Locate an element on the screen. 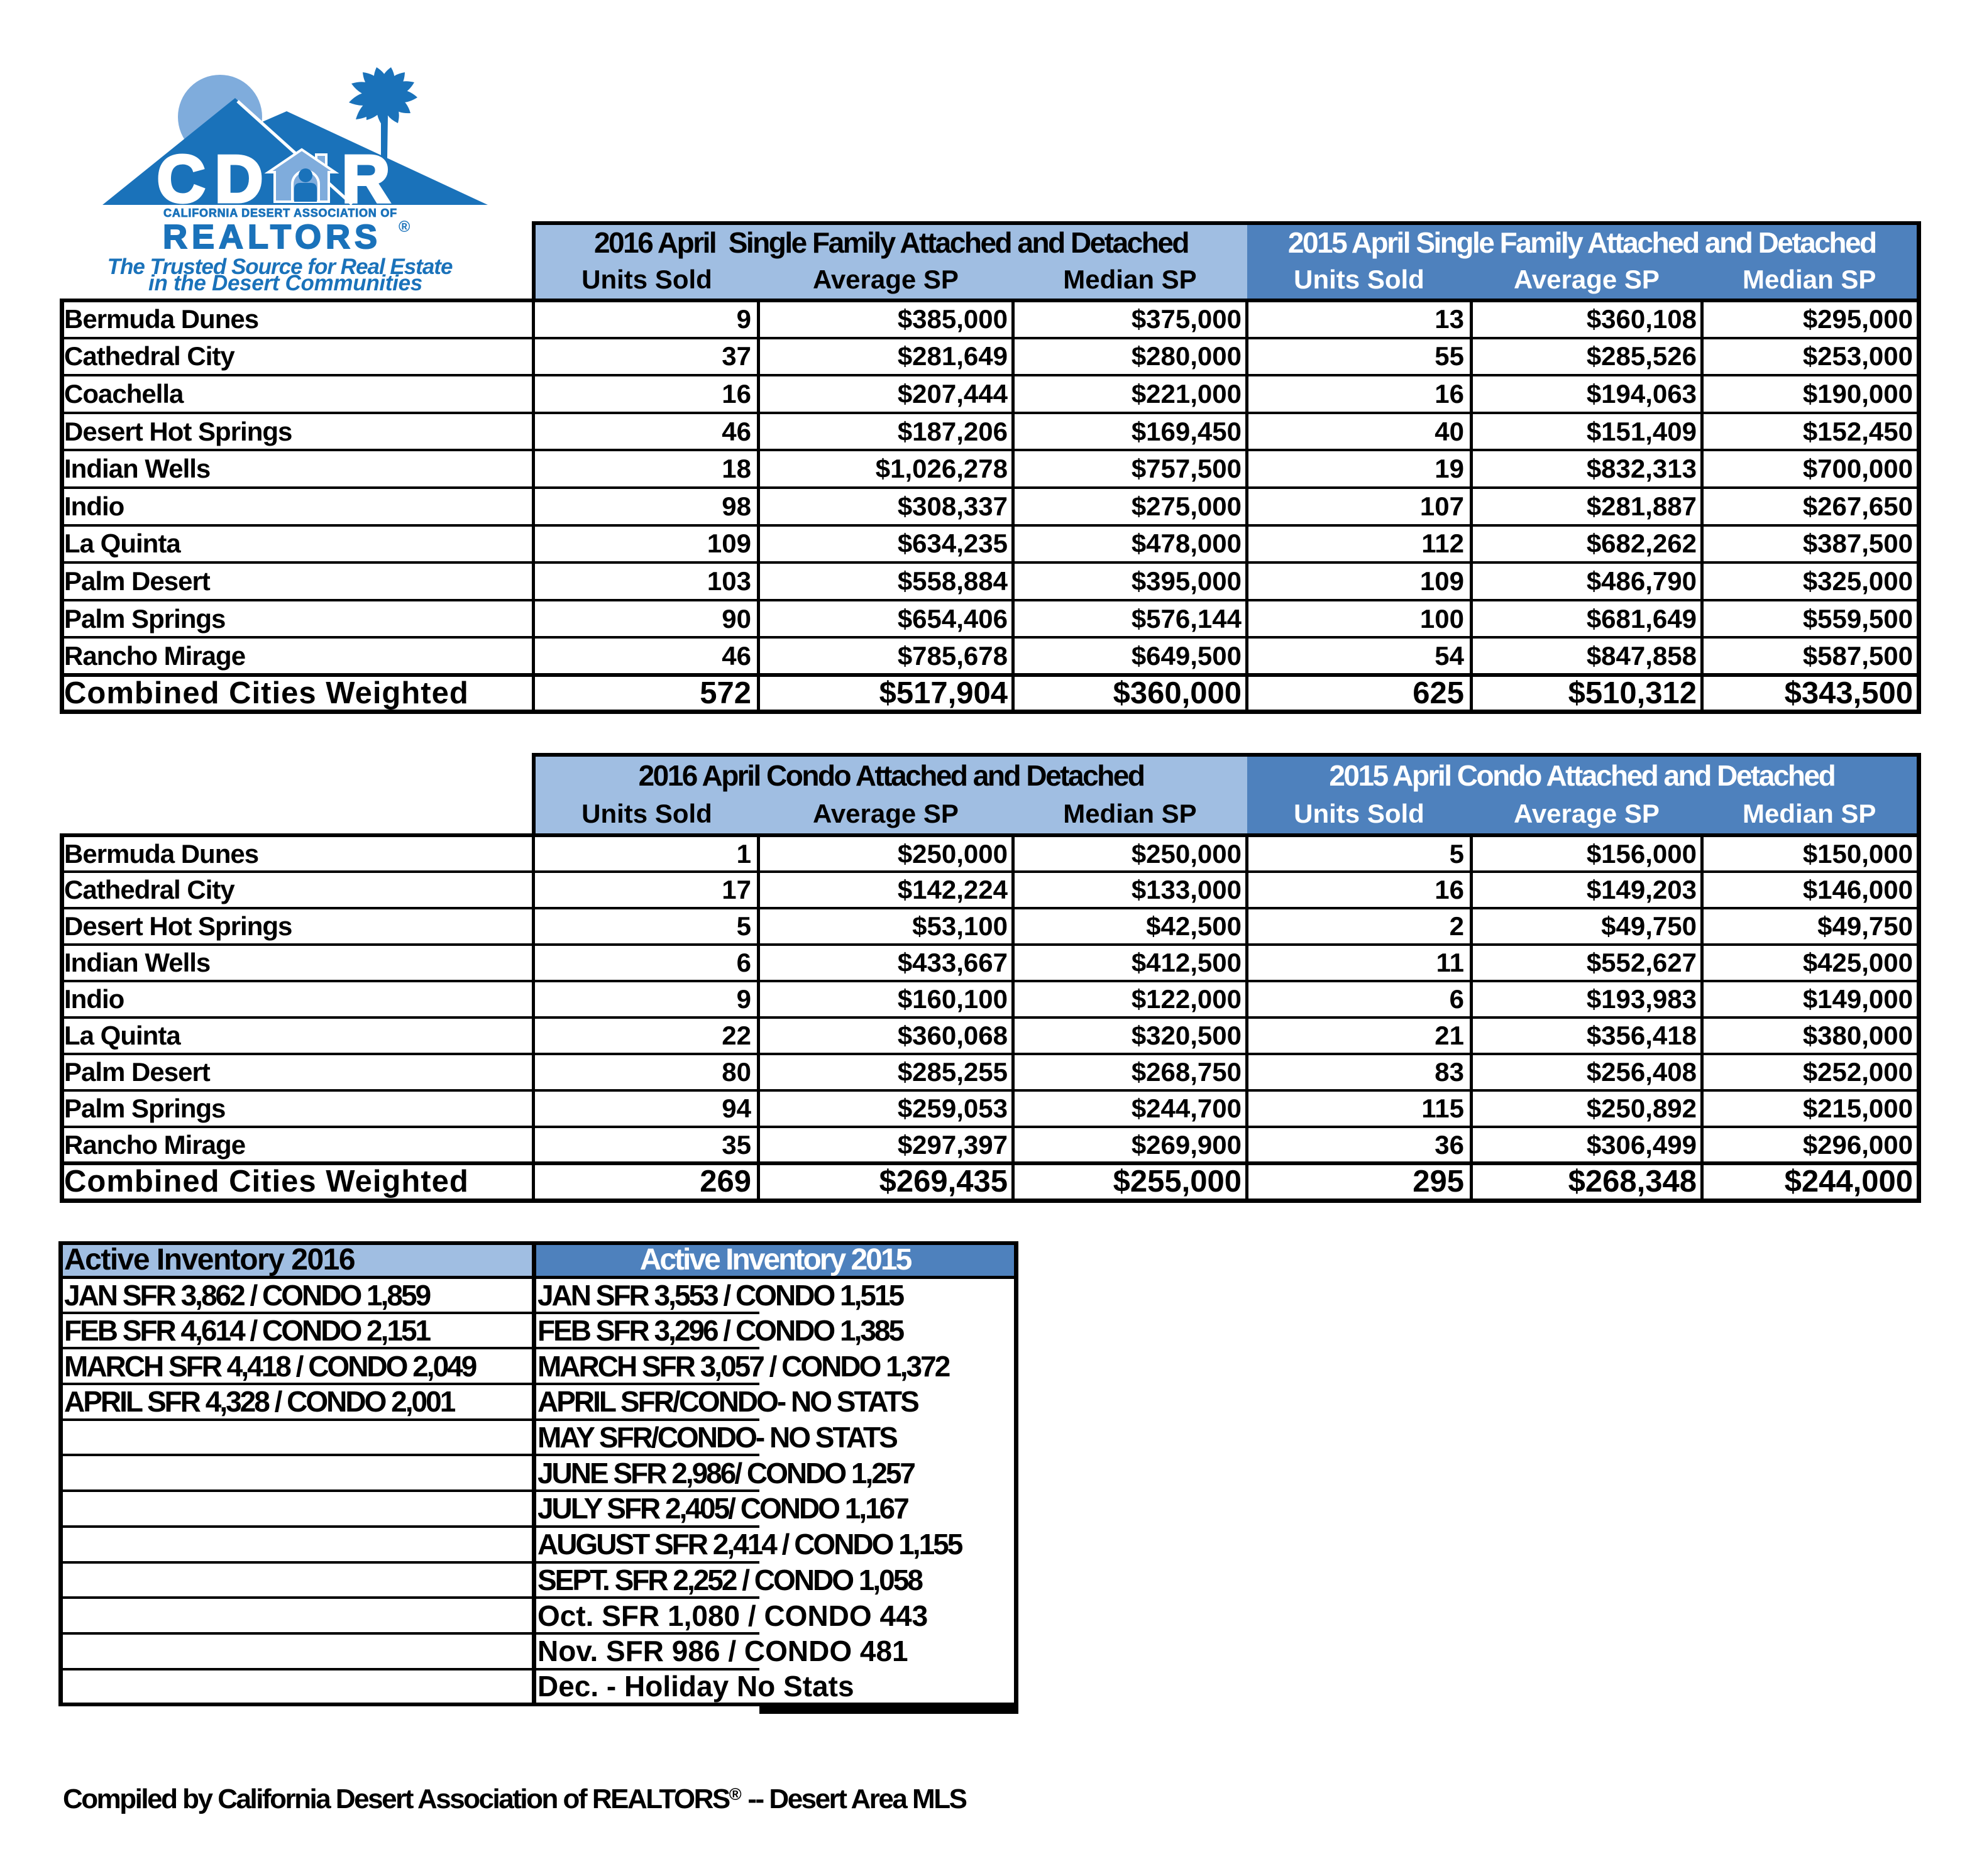  svg-text: D is located at coordinates (239, 179).